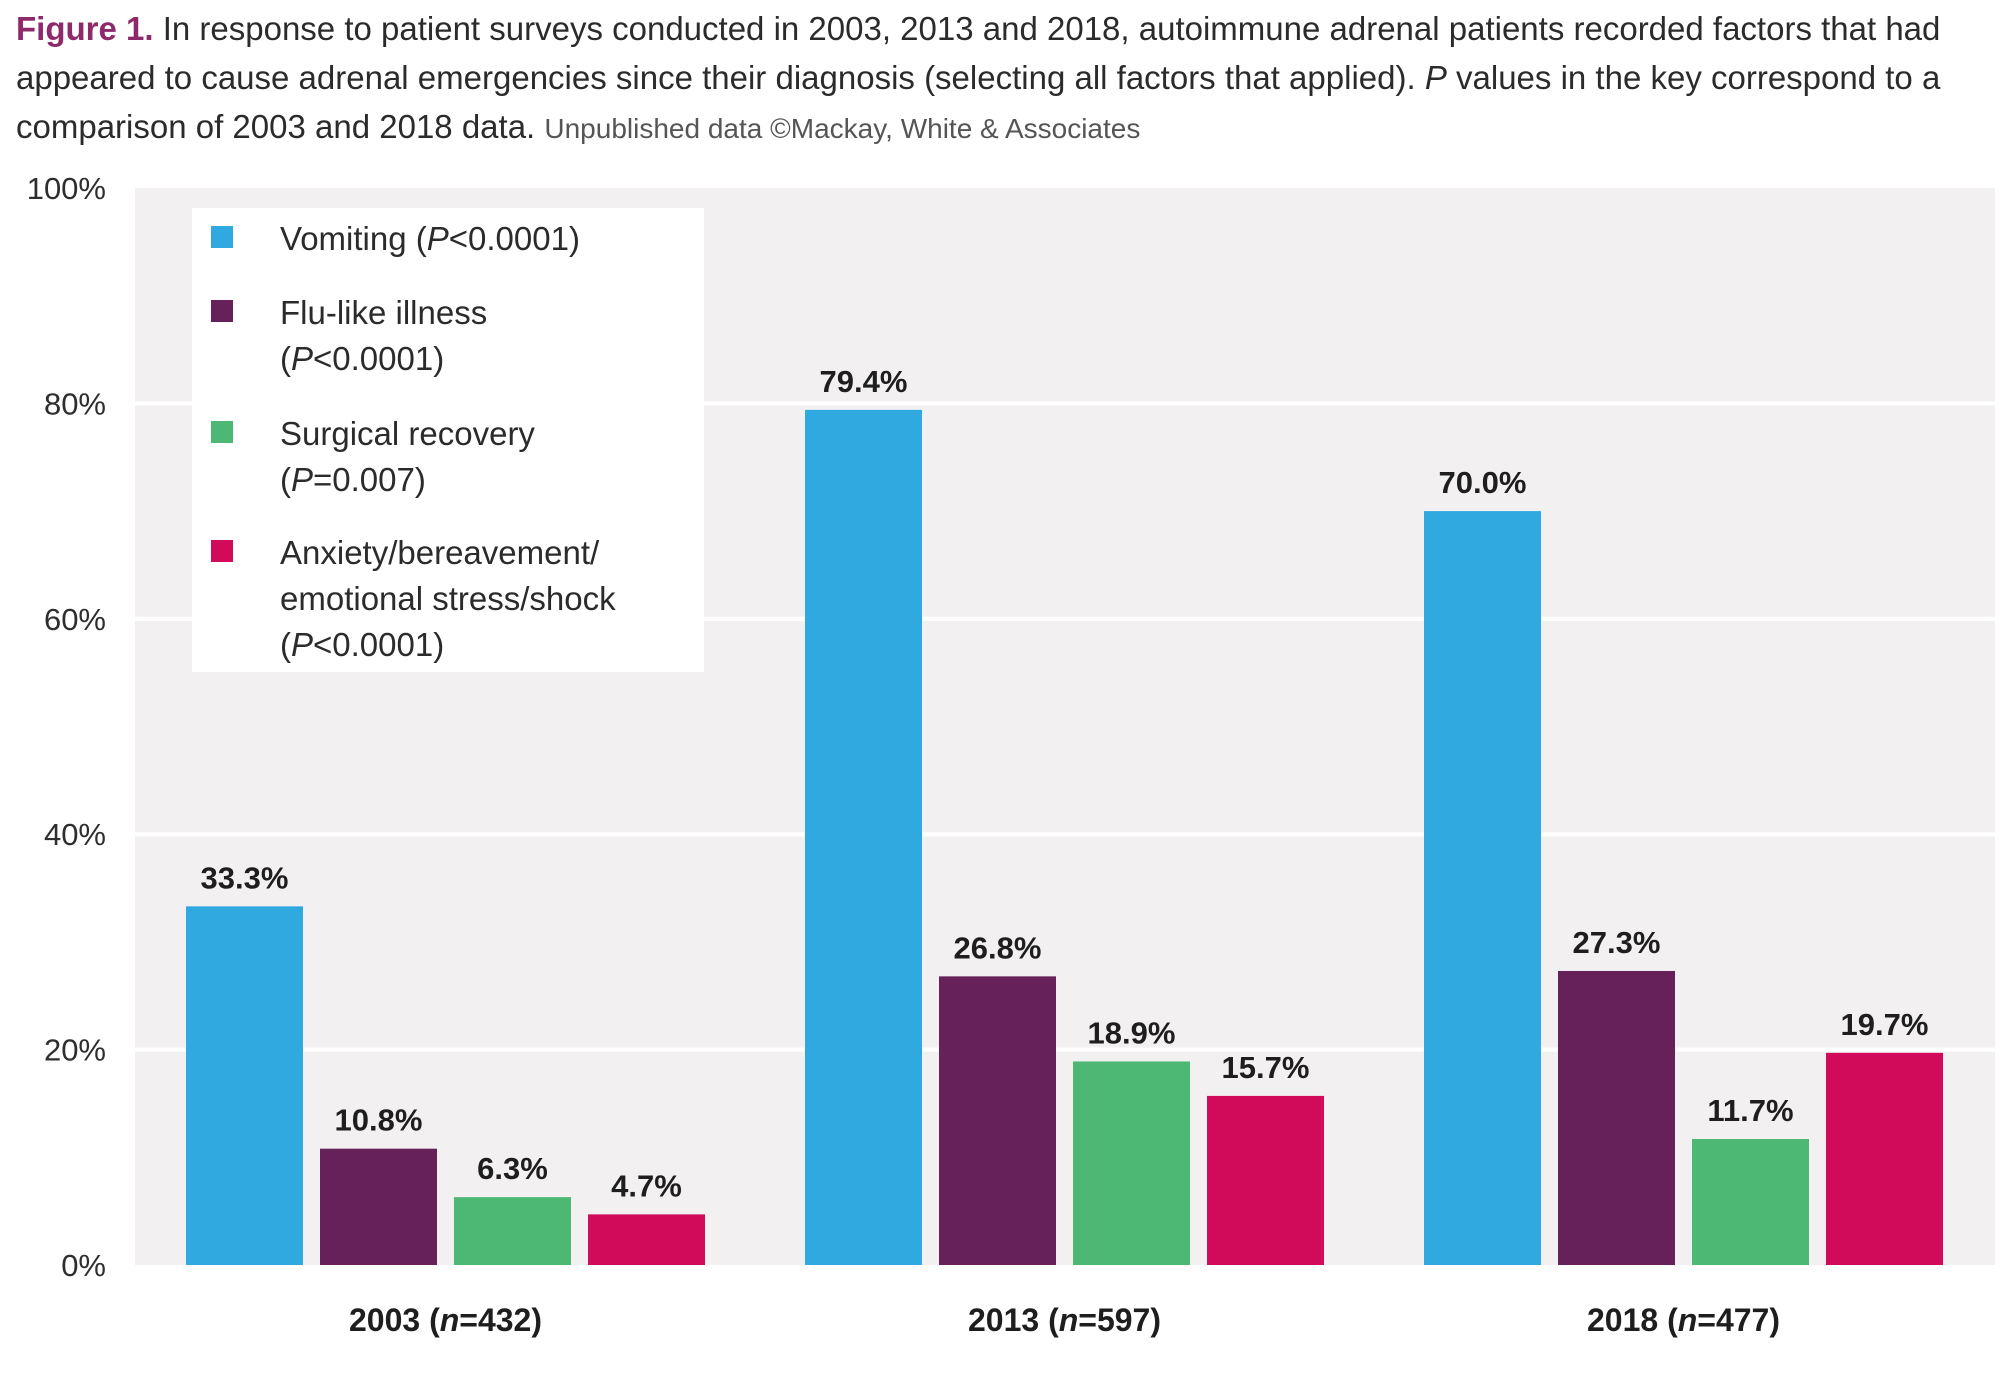 The width and height of the screenshot is (2000, 1373). What do you see at coordinates (1483, 482) in the screenshot?
I see `data-label: 70.0%` at bounding box center [1483, 482].